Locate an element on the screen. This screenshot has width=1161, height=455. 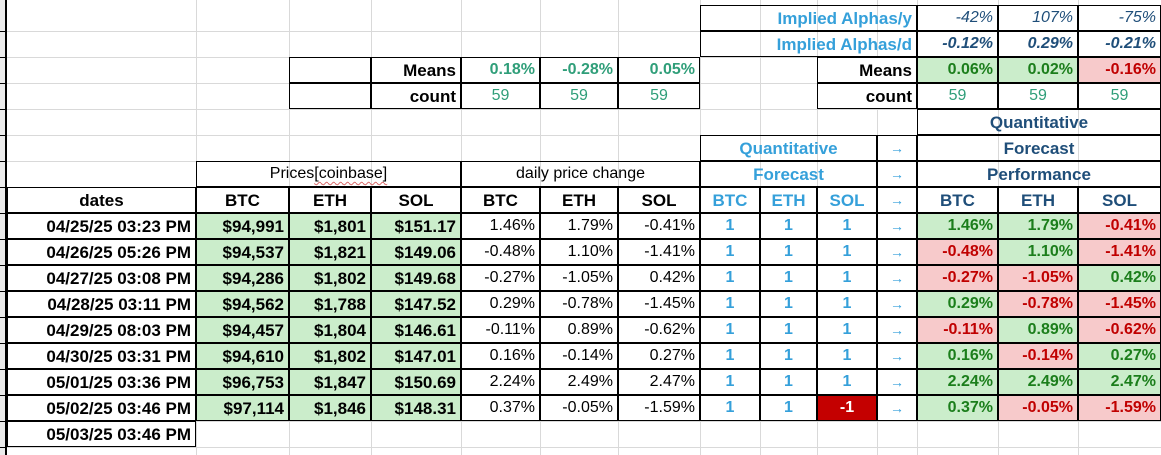
perf-sol-cell: 2.47% is located at coordinates (1119, 382).